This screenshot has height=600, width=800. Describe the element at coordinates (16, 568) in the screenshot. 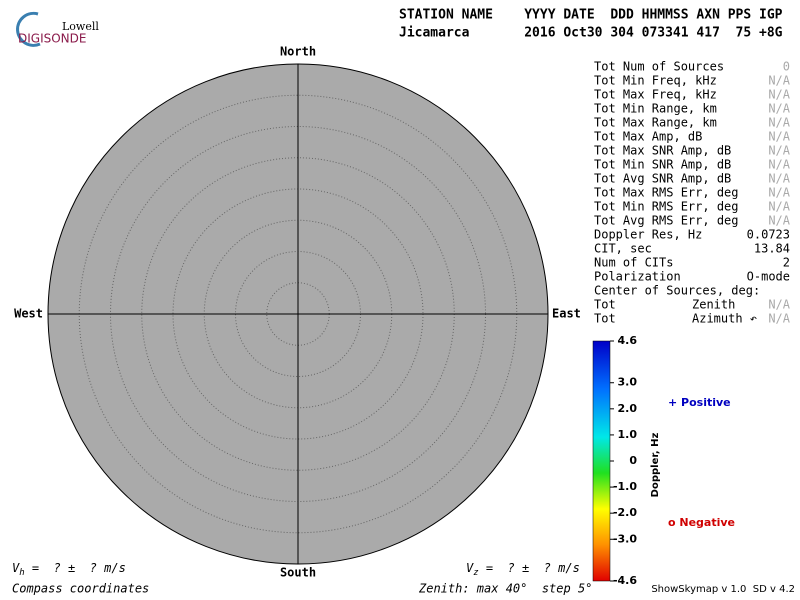

I see `vh-symbol: V` at that location.